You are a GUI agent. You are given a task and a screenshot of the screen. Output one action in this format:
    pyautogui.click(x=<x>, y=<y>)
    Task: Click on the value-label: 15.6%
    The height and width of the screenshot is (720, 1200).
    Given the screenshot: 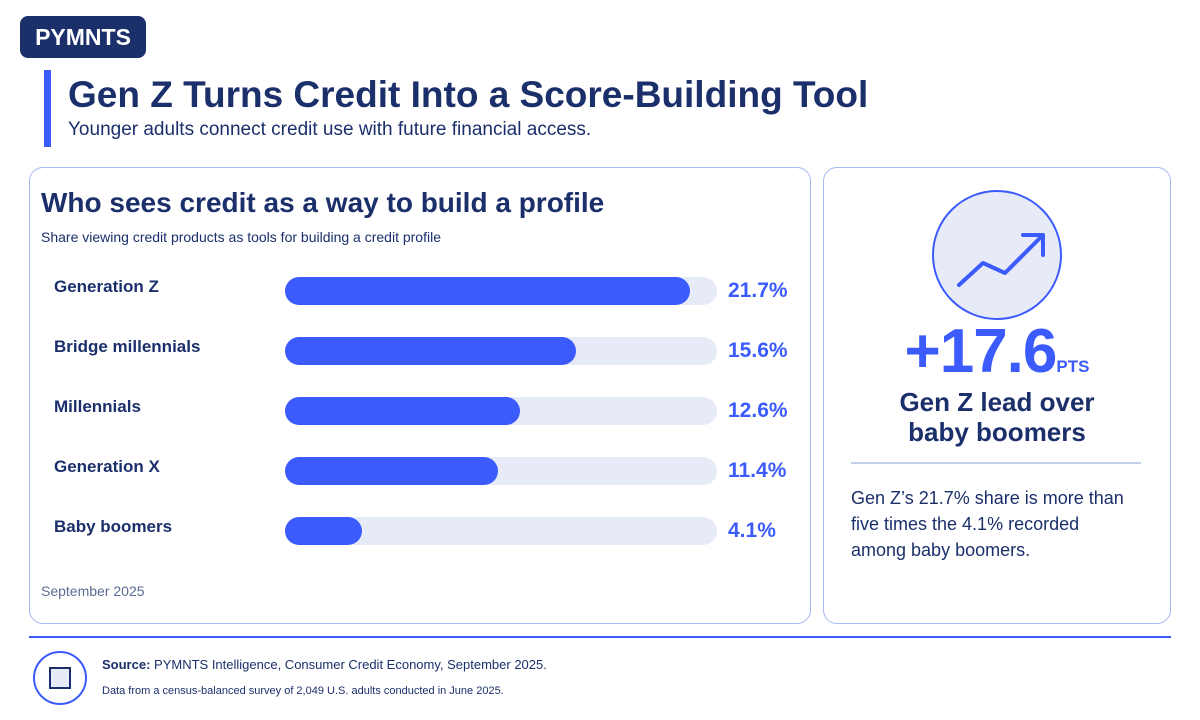 What is the action you would take?
    pyautogui.click(x=758, y=350)
    